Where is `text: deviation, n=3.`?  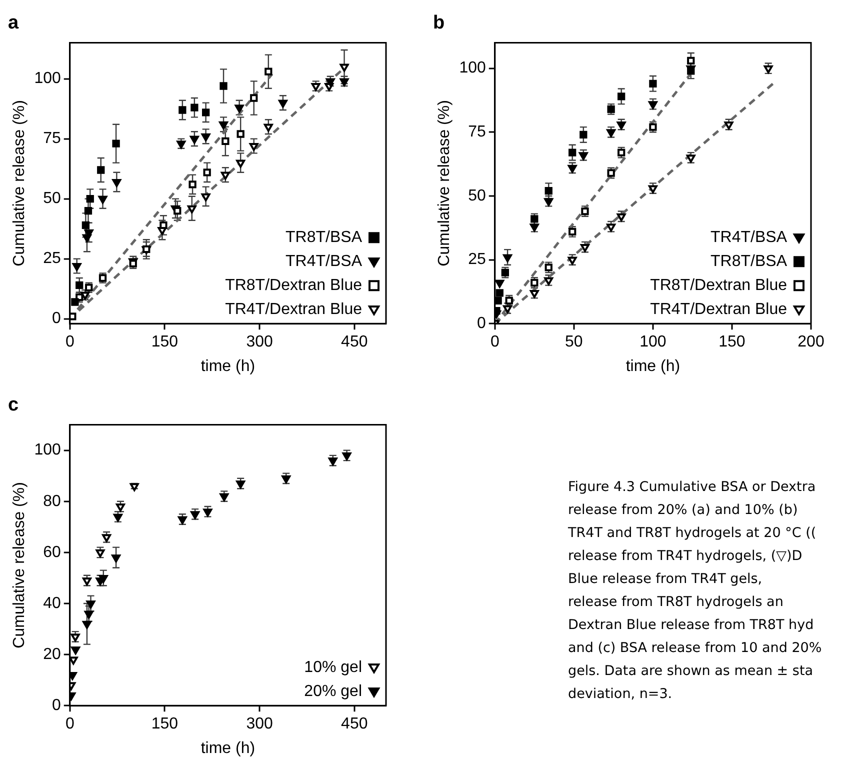
text: deviation, n=3. is located at coordinates (621, 694).